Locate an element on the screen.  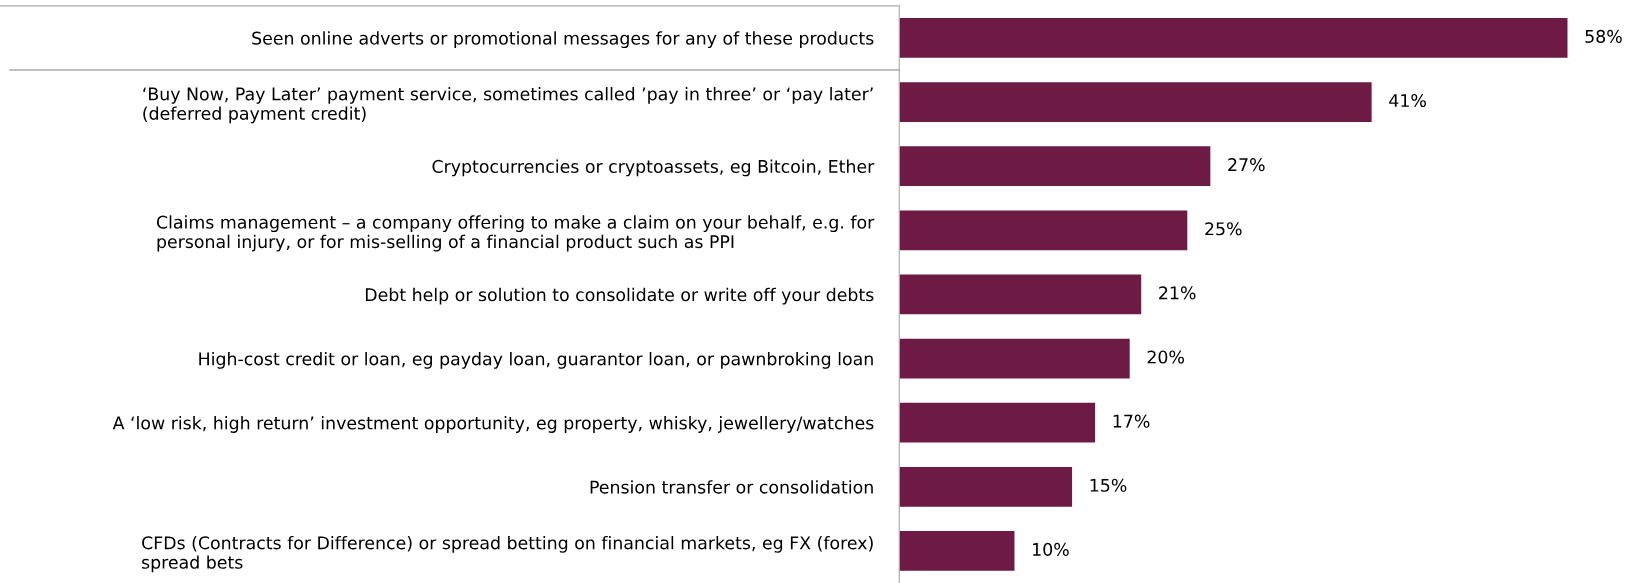
data-label: 10% is located at coordinates (1051, 549).